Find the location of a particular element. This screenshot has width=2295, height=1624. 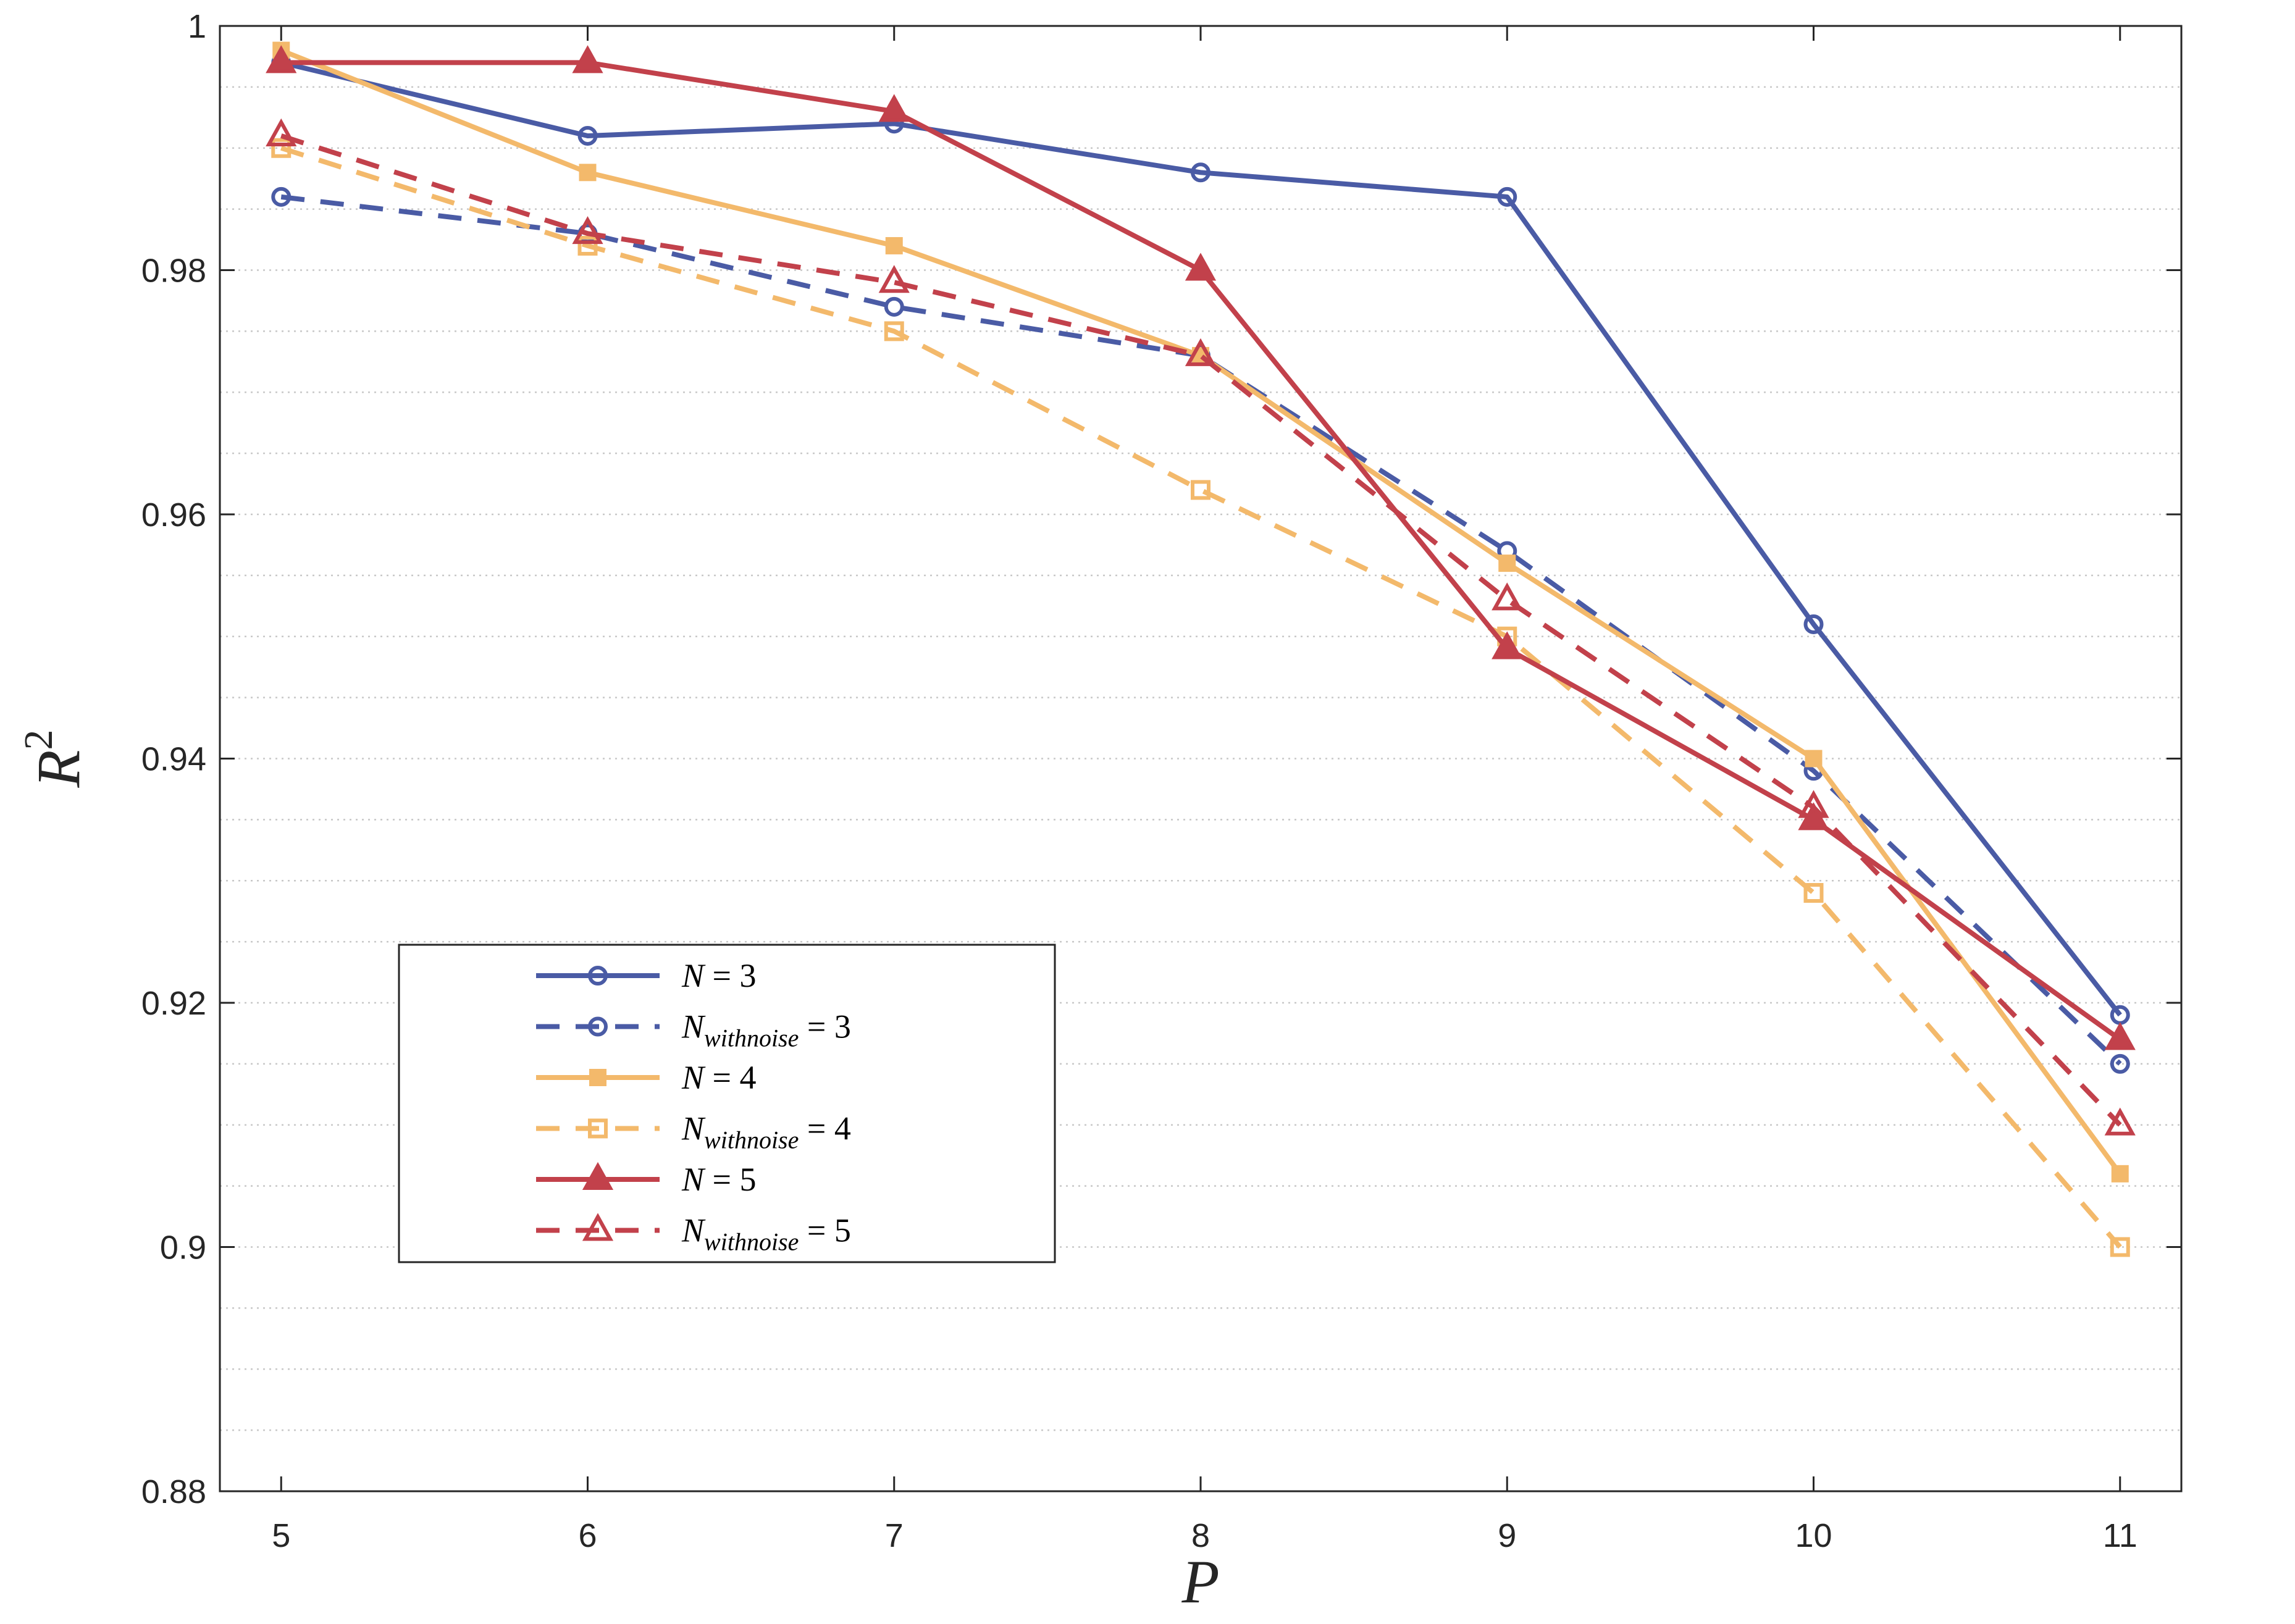

y-axis-title-group: R2 is located at coordinates (54, 759).